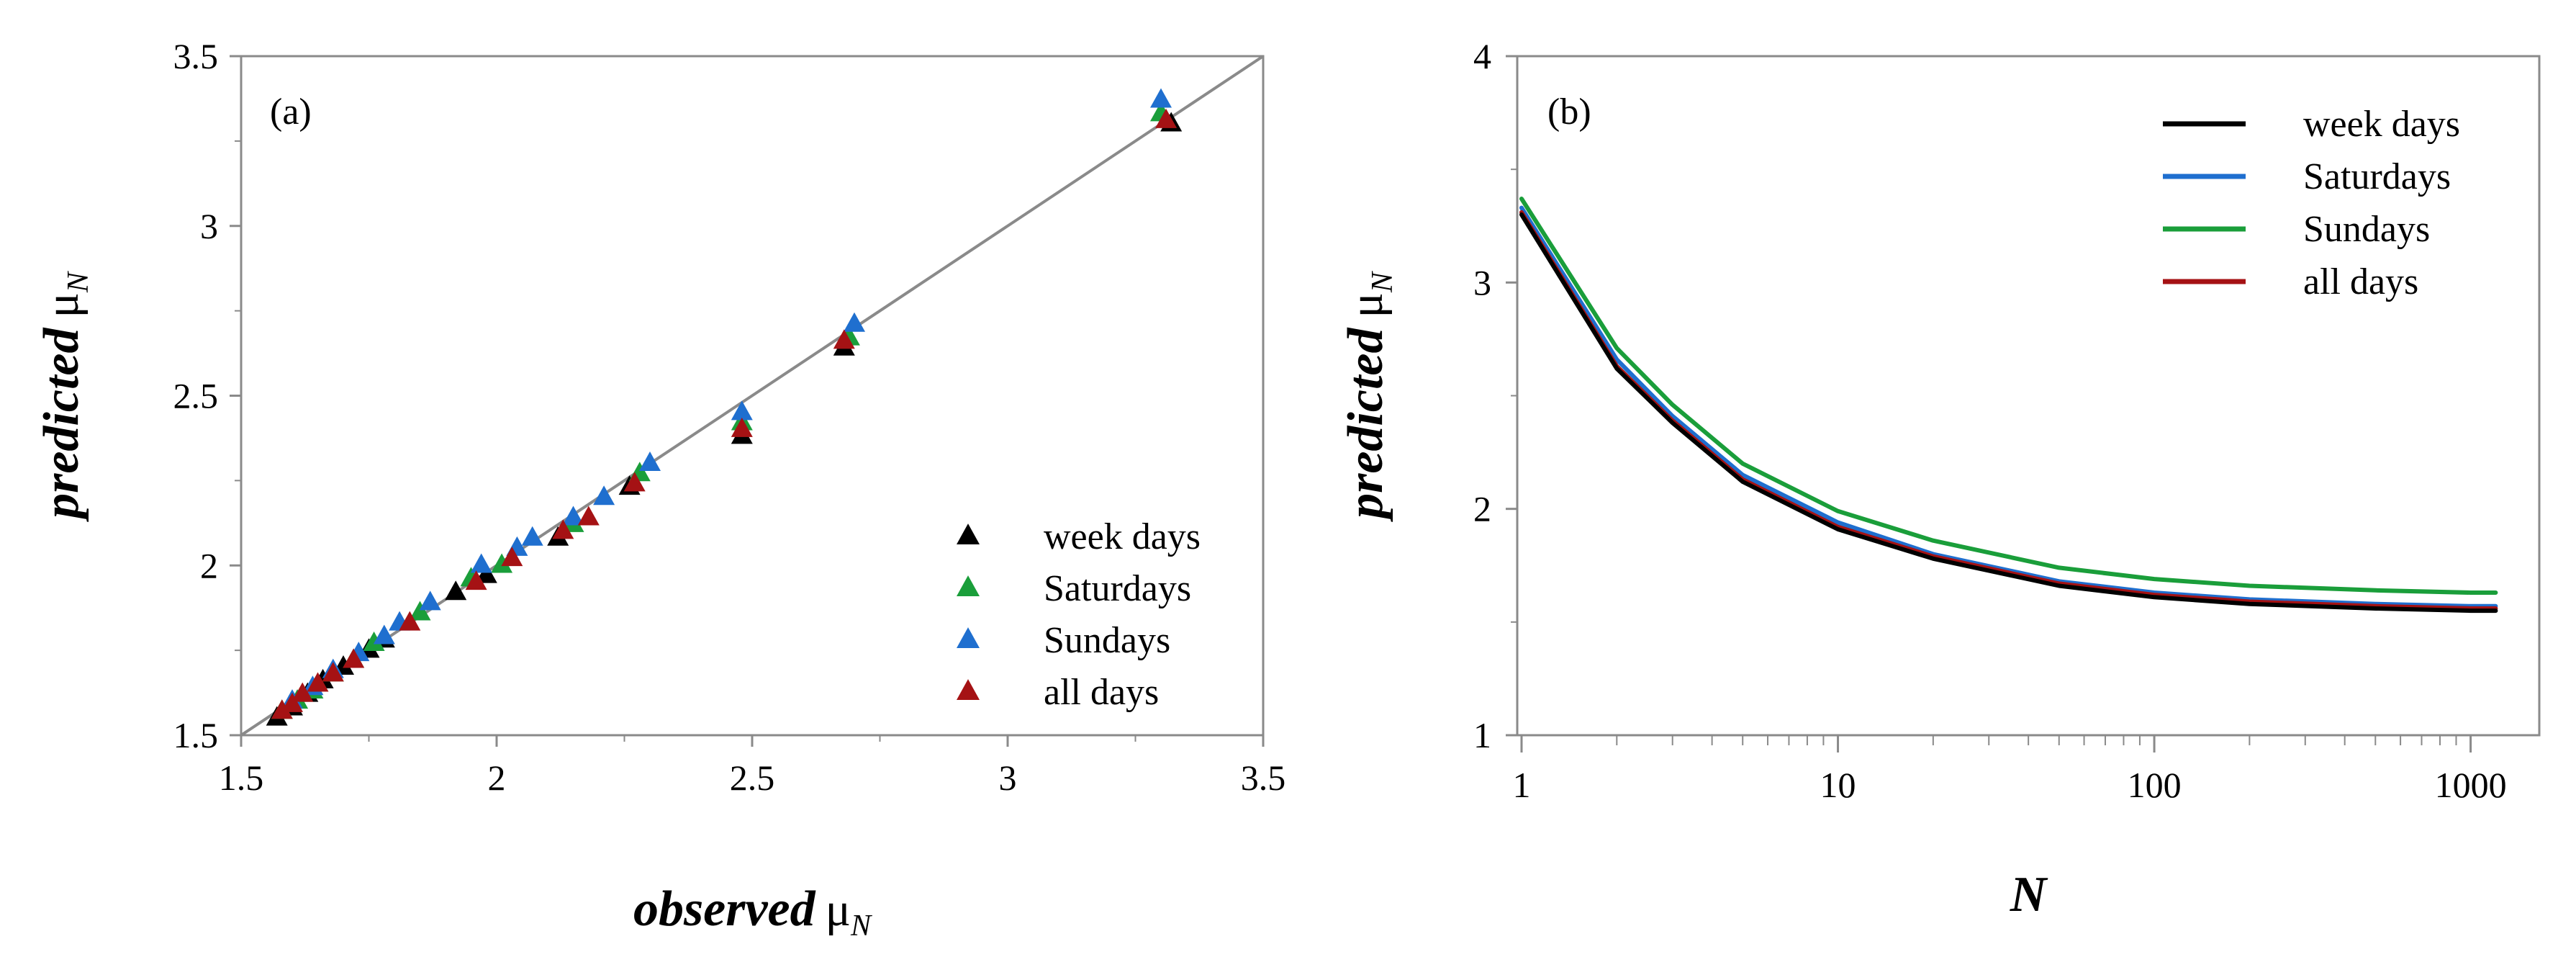 The height and width of the screenshot is (957, 2576). Describe the element at coordinates (2155, 785) in the screenshot. I see `panel-b-x-tick-label: 100` at that location.